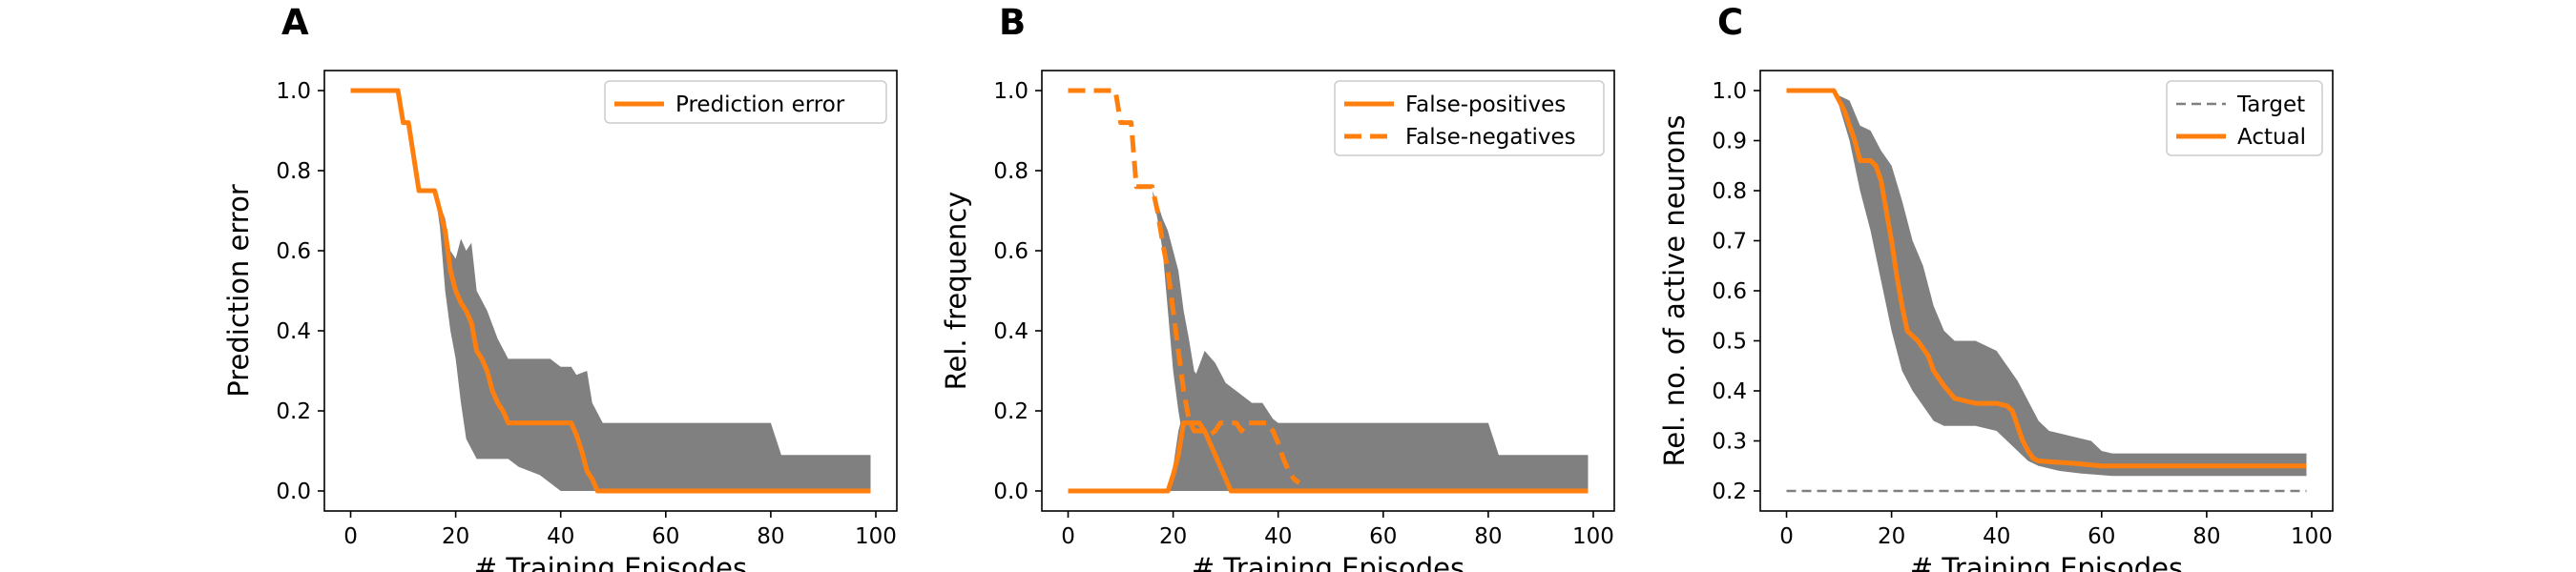 The image size is (2576, 572). What do you see at coordinates (2271, 137) in the screenshot?
I see `panel-c-legend-label: Actual` at bounding box center [2271, 137].